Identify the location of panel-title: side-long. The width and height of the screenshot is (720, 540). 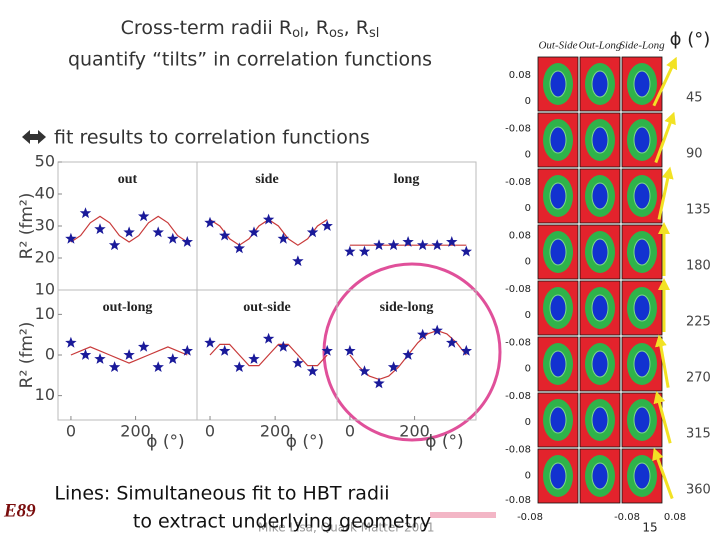
(407, 307).